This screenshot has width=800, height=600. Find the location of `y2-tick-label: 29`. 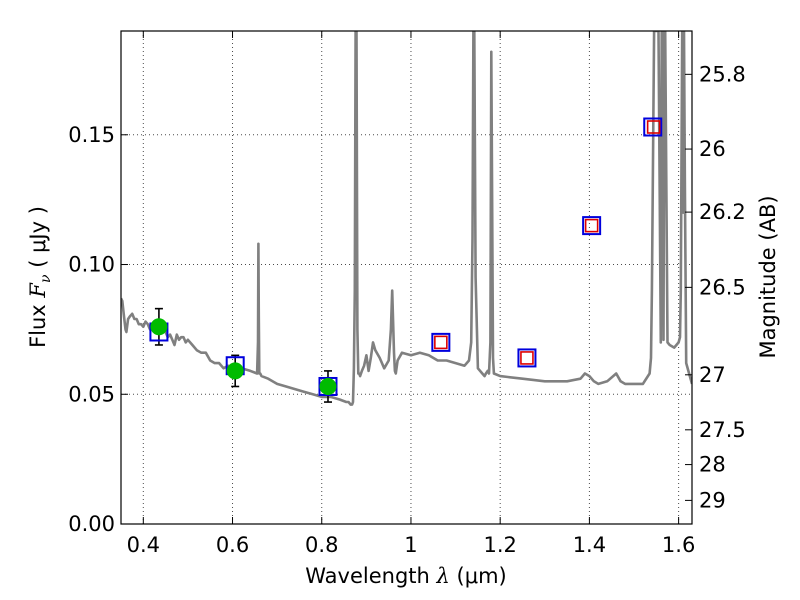

y2-tick-label: 29 is located at coordinates (712, 500).